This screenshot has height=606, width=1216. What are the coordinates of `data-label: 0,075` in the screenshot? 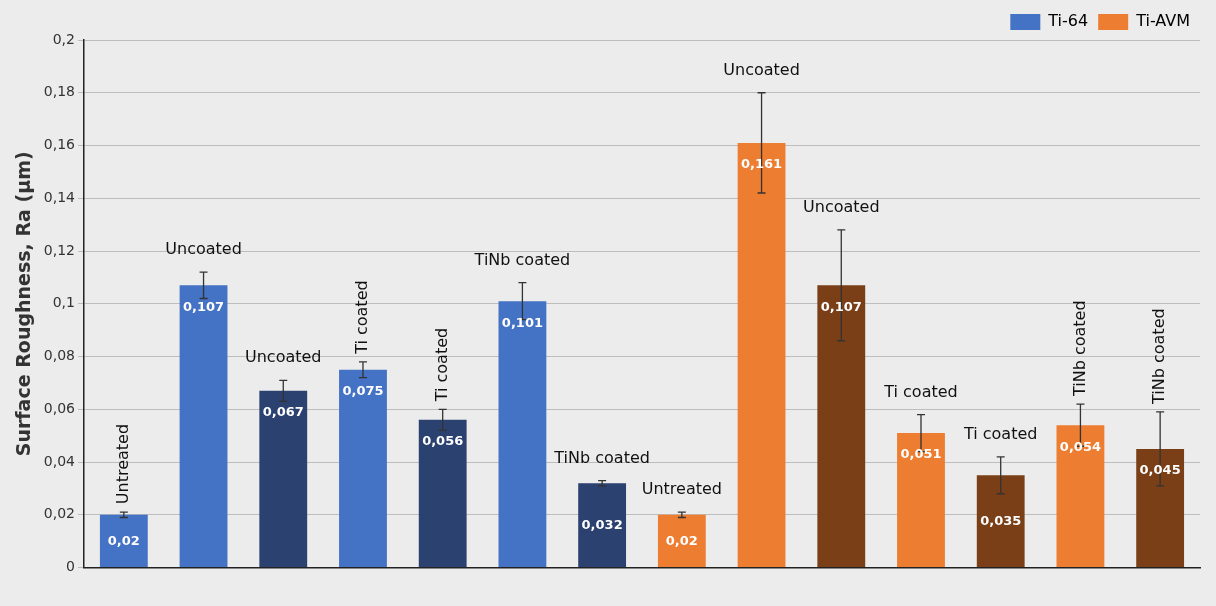 It's located at (363, 391).